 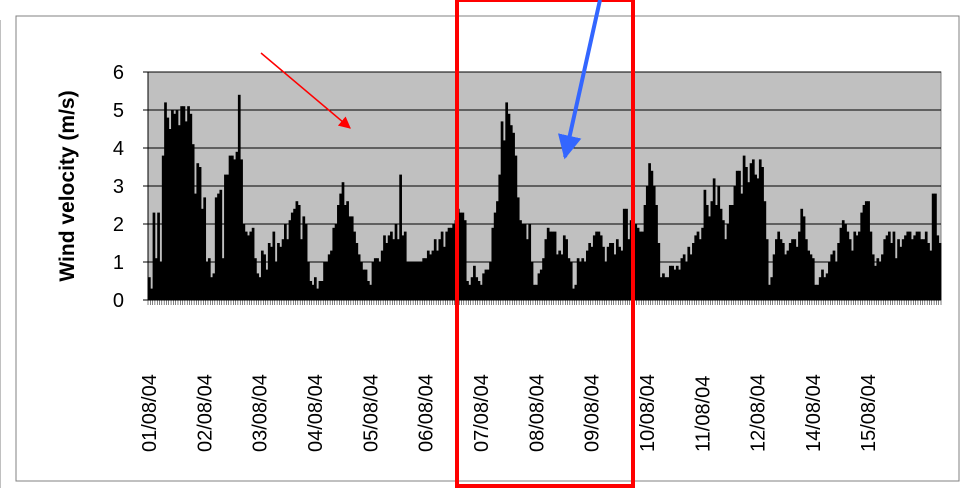 I want to click on y-tick-label: 1, so click(x=118, y=263).